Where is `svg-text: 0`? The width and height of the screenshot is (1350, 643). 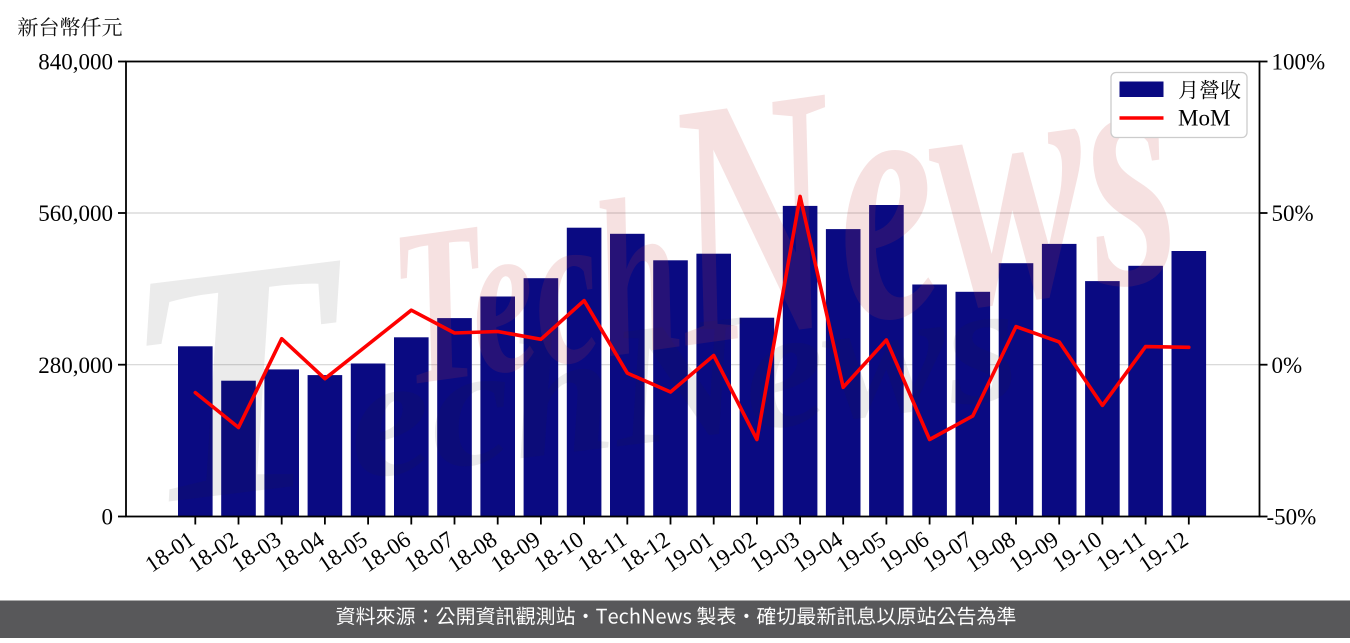 svg-text: 0 is located at coordinates (108, 517).